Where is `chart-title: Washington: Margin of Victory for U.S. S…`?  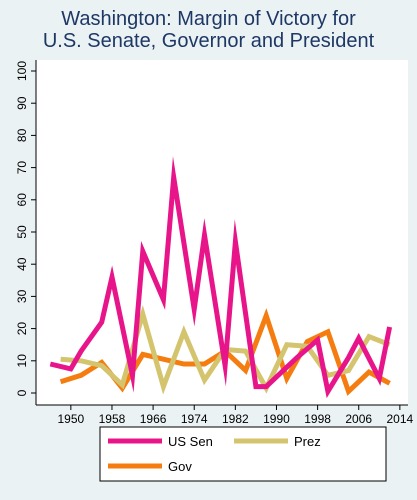 chart-title: Washington: Margin of Victory for U.S. S… is located at coordinates (208, 30).